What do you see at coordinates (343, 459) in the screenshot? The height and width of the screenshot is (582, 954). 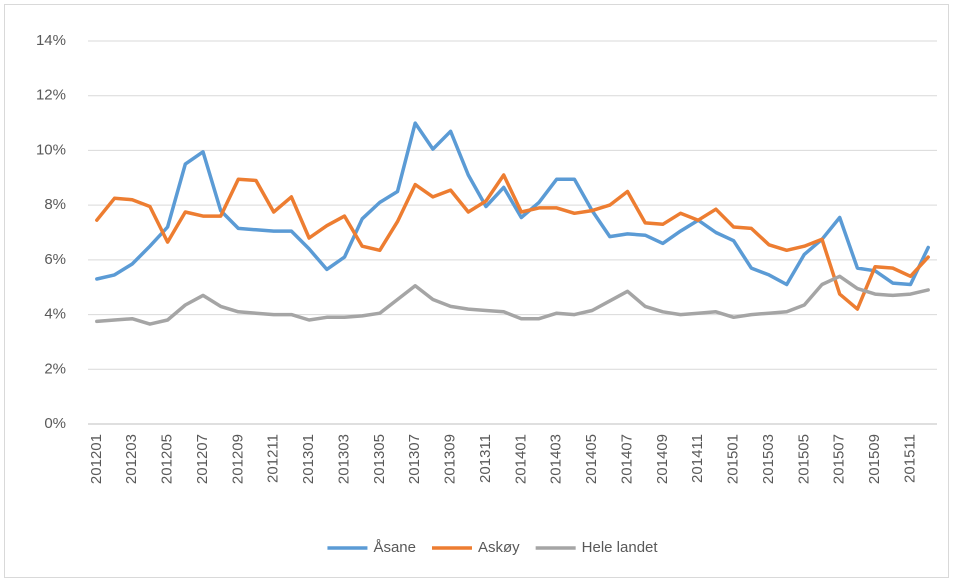 I see `x-tick-label: 201303` at bounding box center [343, 459].